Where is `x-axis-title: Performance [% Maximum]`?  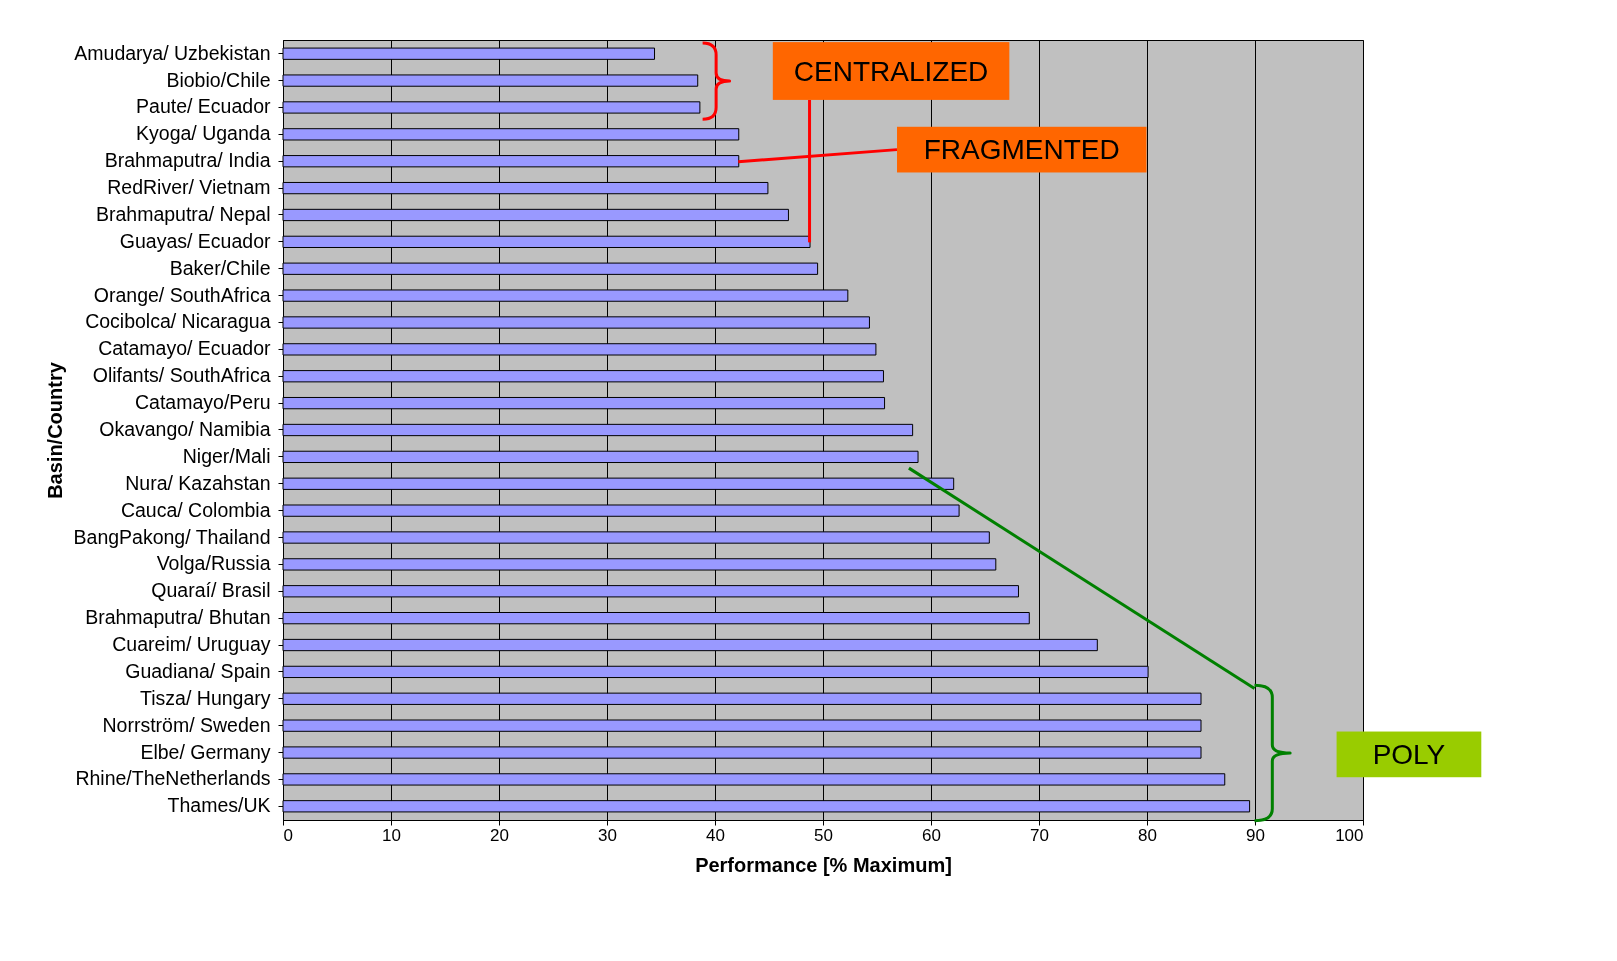 x-axis-title: Performance [% Maximum] is located at coordinates (823, 864).